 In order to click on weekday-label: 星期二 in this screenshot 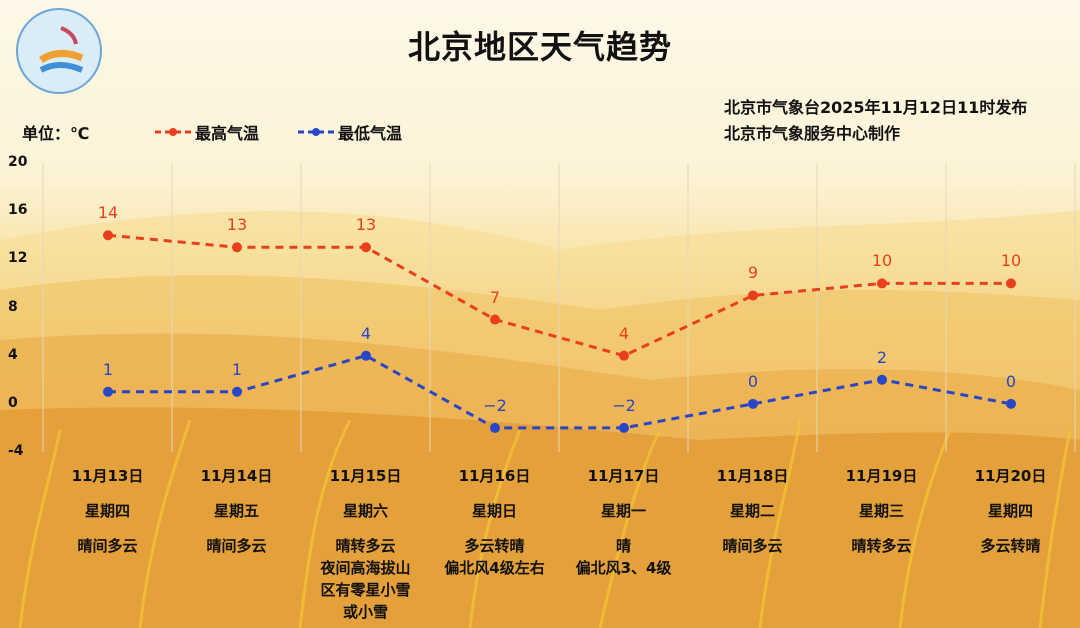, I will do `click(752, 511)`.